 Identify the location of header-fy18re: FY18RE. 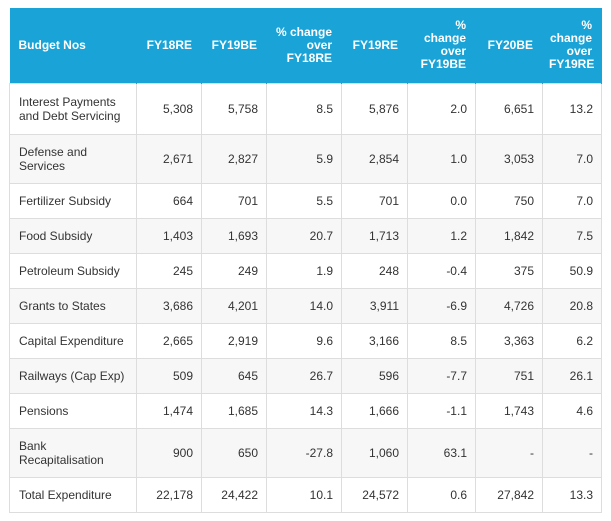
(169, 45).